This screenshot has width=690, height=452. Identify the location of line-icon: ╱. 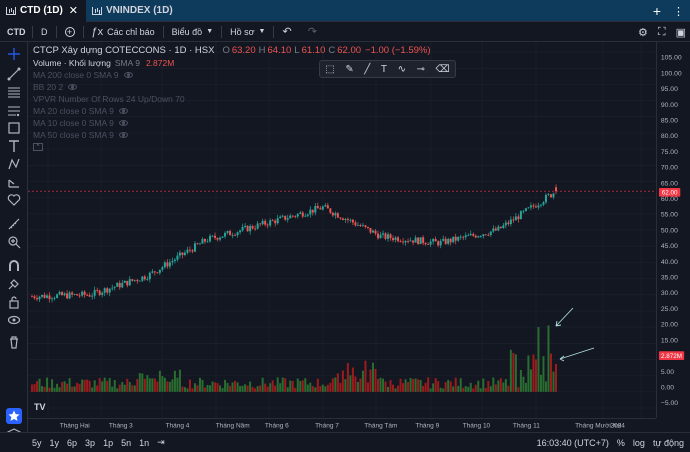
(367, 69).